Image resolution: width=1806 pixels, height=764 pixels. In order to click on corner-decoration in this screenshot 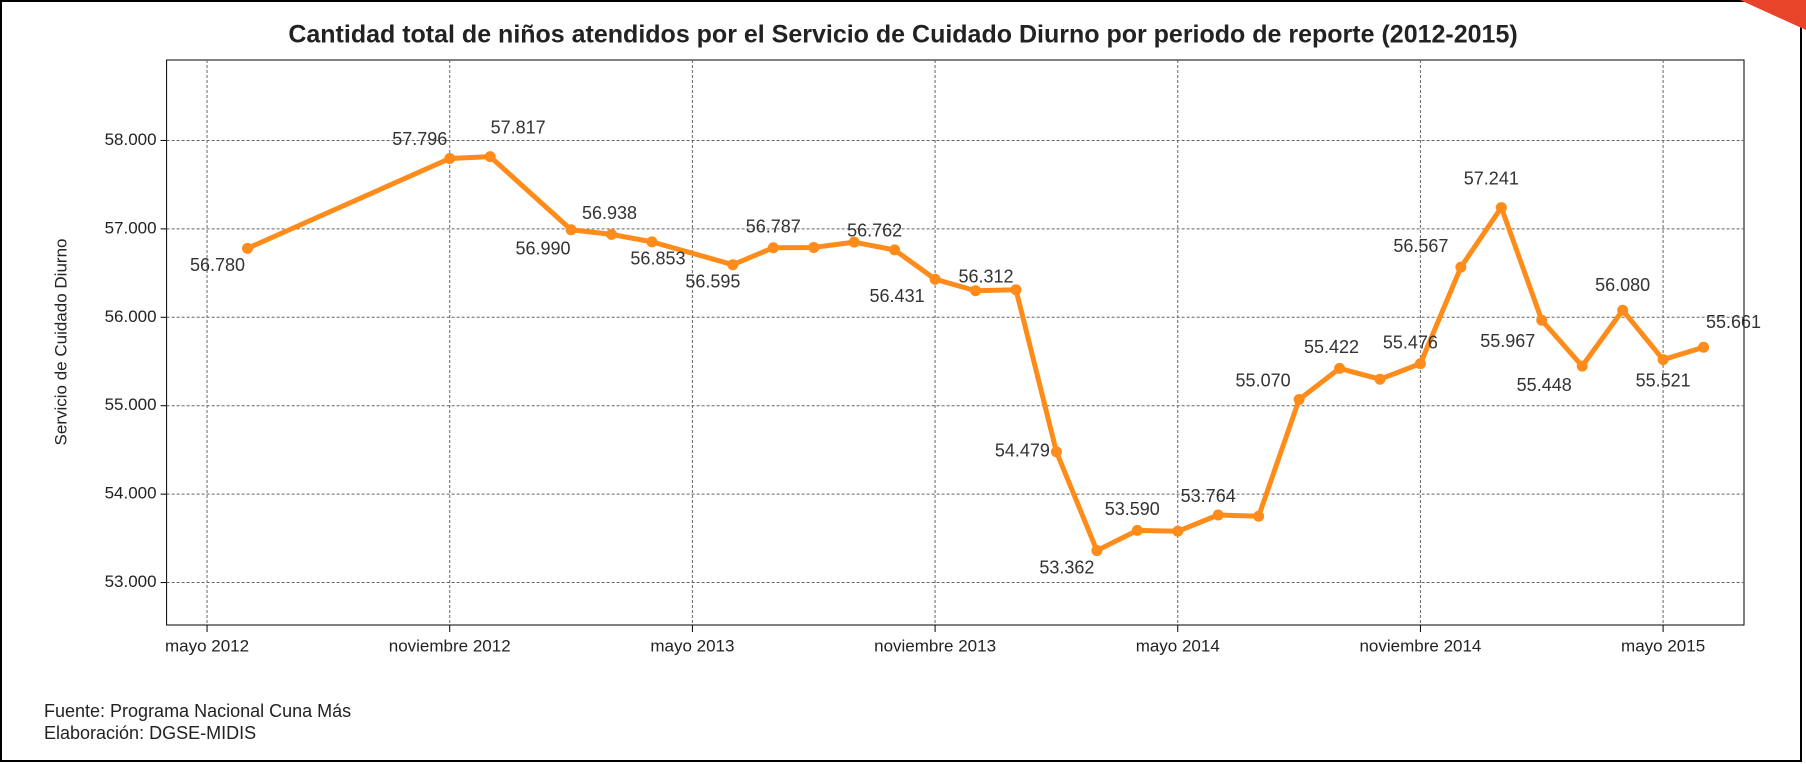, I will do `click(1773, 15)`.